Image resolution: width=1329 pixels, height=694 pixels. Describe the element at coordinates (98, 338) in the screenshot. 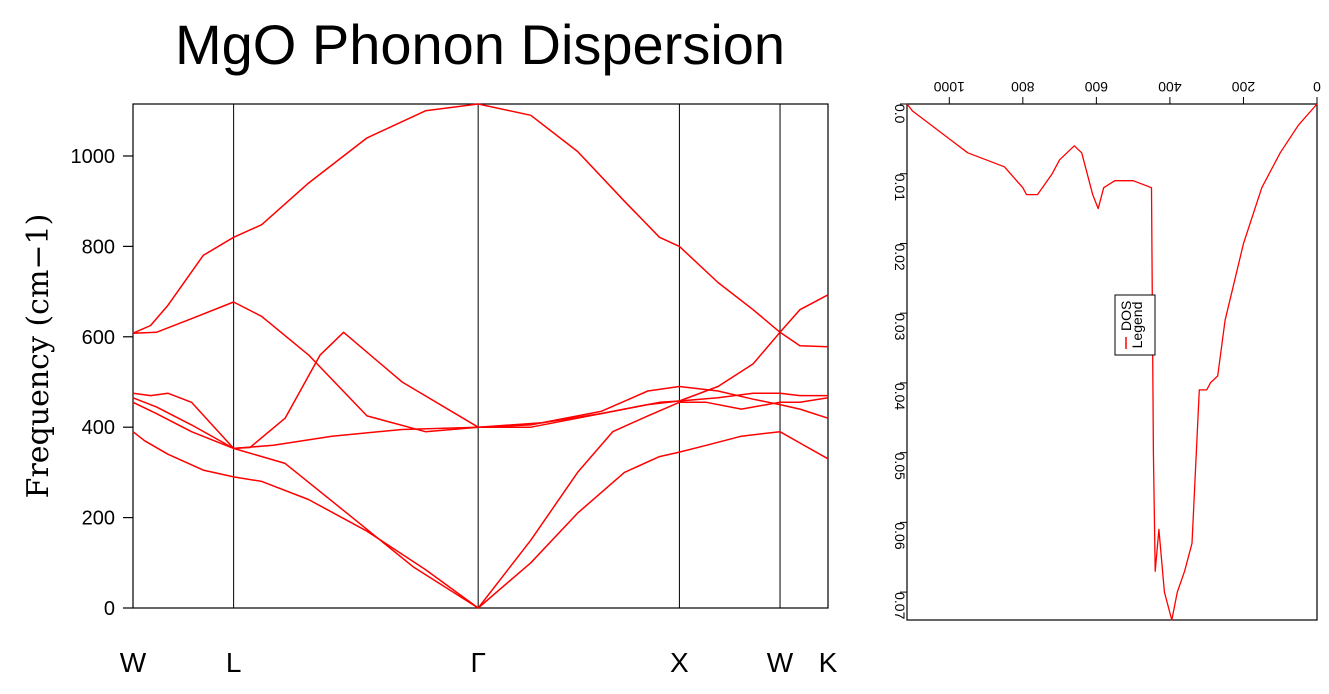

I see `y-tick-label: 600` at that location.